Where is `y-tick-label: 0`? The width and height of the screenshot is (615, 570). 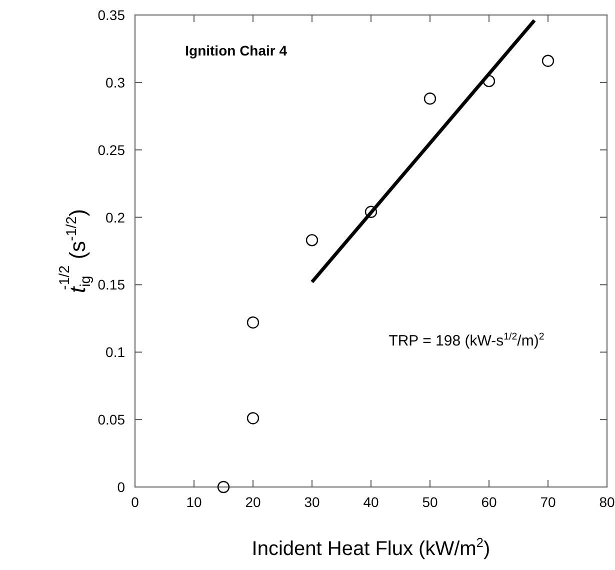
y-tick-label: 0 is located at coordinates (121, 487).